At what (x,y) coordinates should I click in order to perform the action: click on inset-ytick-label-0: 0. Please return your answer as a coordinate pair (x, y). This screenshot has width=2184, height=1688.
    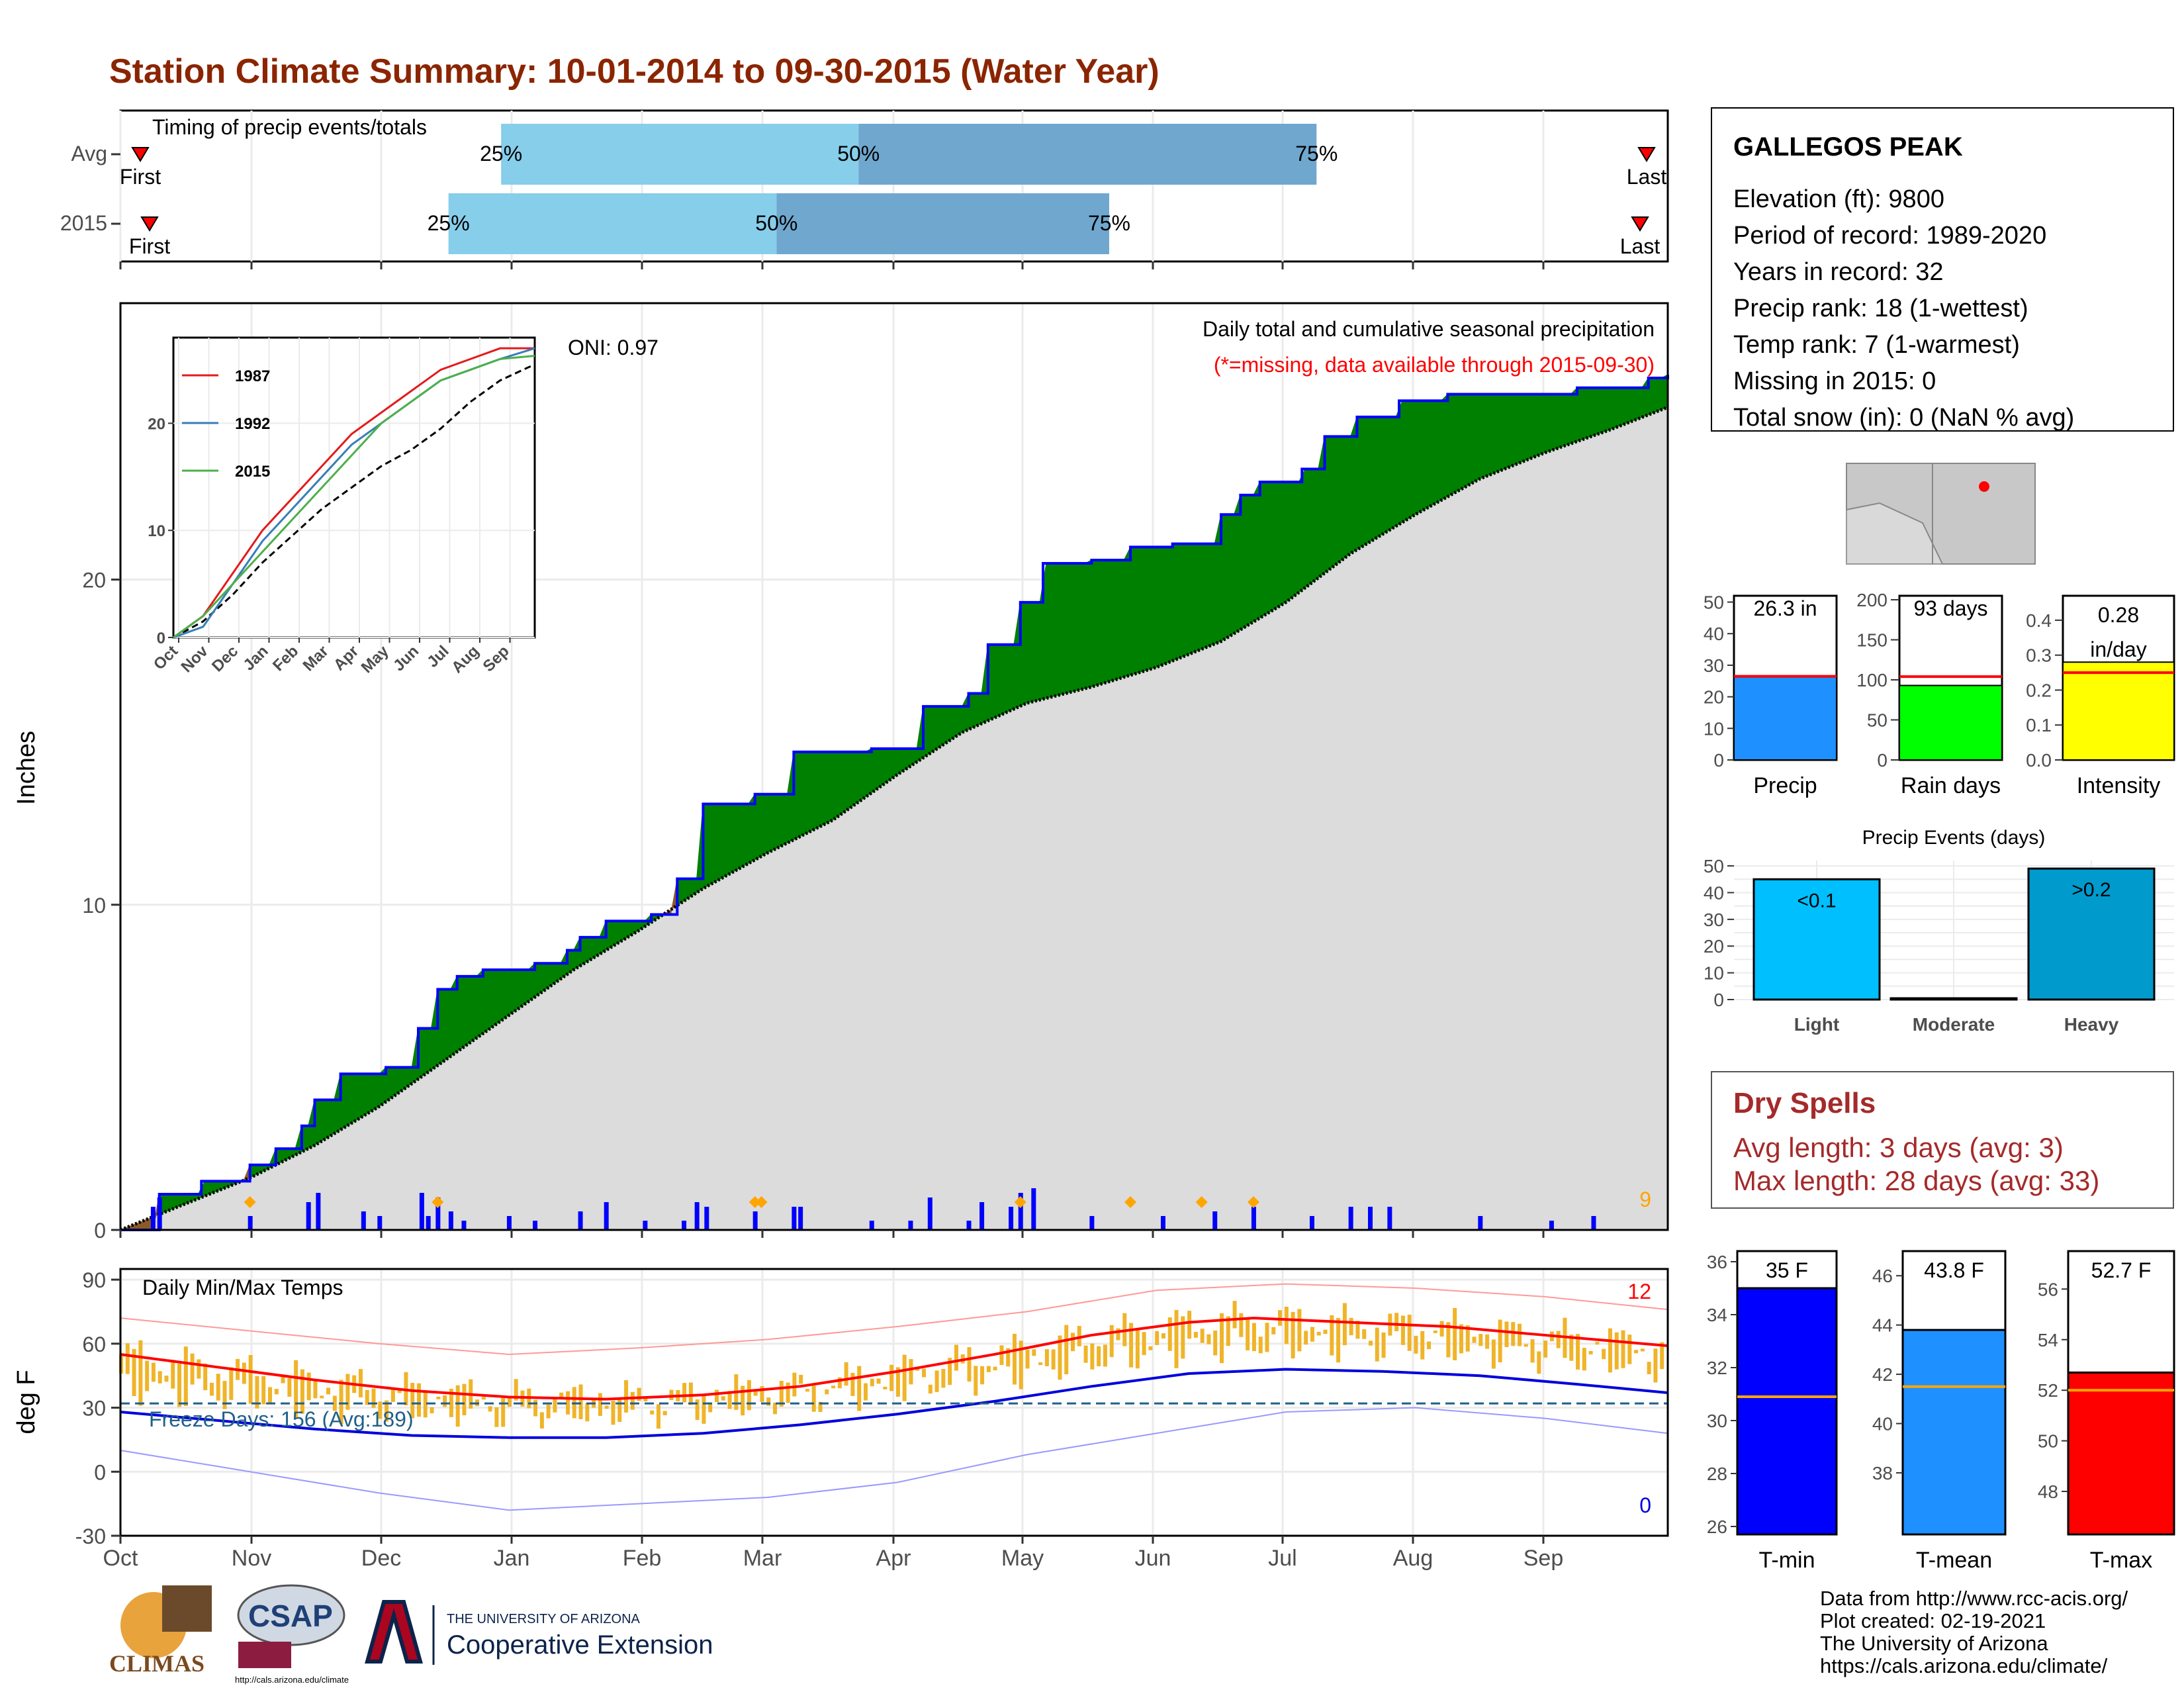
    Looking at the image, I should click on (161, 638).